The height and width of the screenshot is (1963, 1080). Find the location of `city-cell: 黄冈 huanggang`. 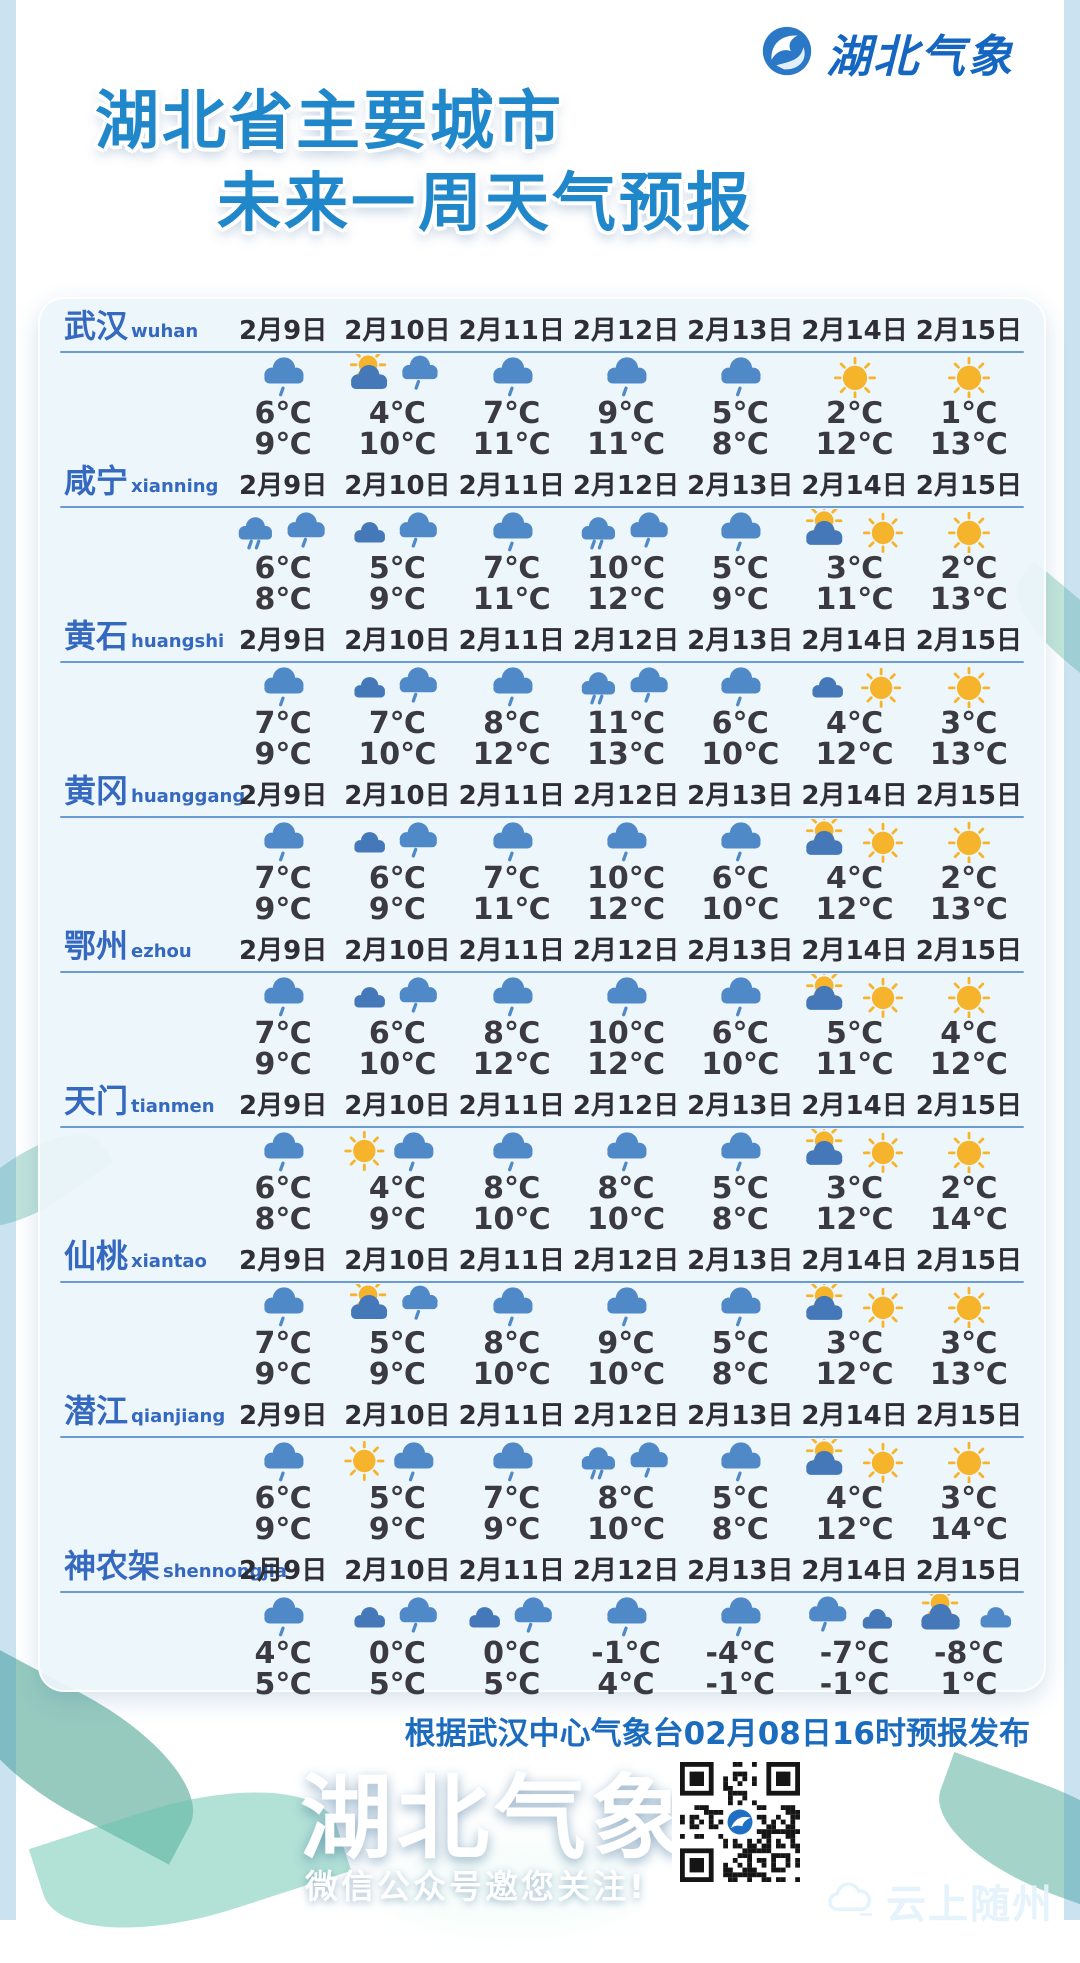

city-cell: 黄冈 huanggang is located at coordinates (142, 791).